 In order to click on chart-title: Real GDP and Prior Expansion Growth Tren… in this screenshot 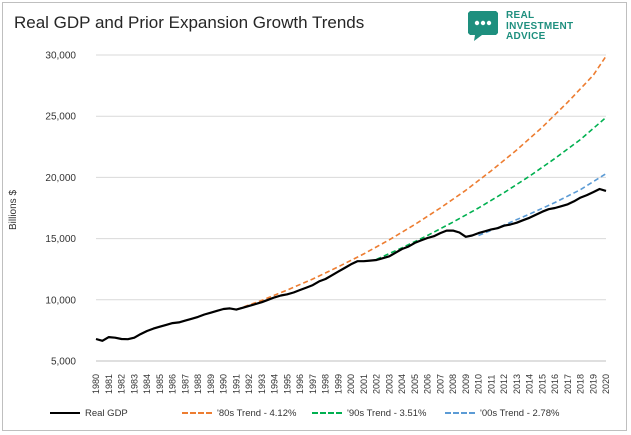, I will do `click(189, 22)`.